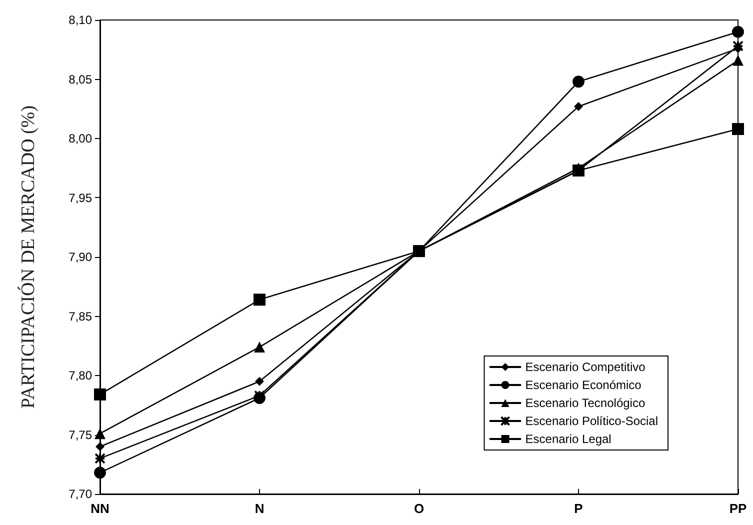 This screenshot has height=525, width=753. I want to click on y-tick-label: 7,95, so click(80, 197).